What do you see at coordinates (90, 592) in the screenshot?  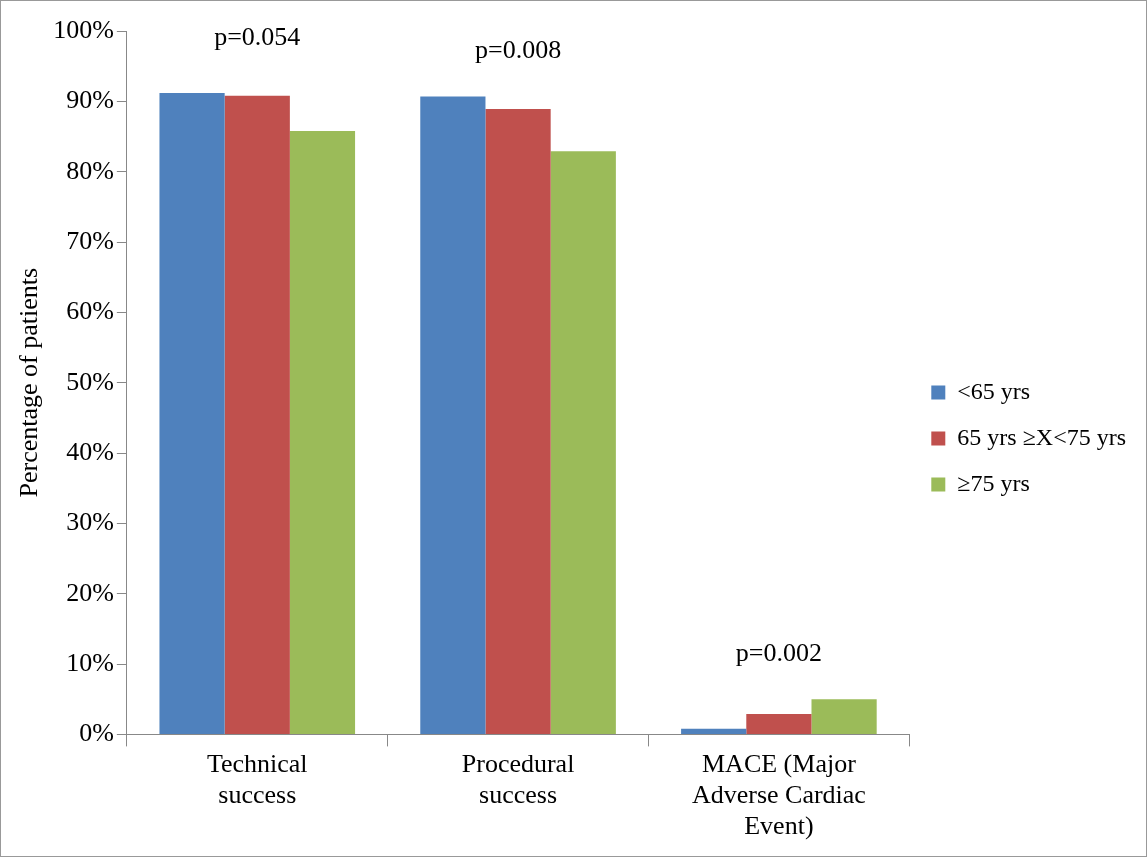 I see `y-tick-label: 20%` at bounding box center [90, 592].